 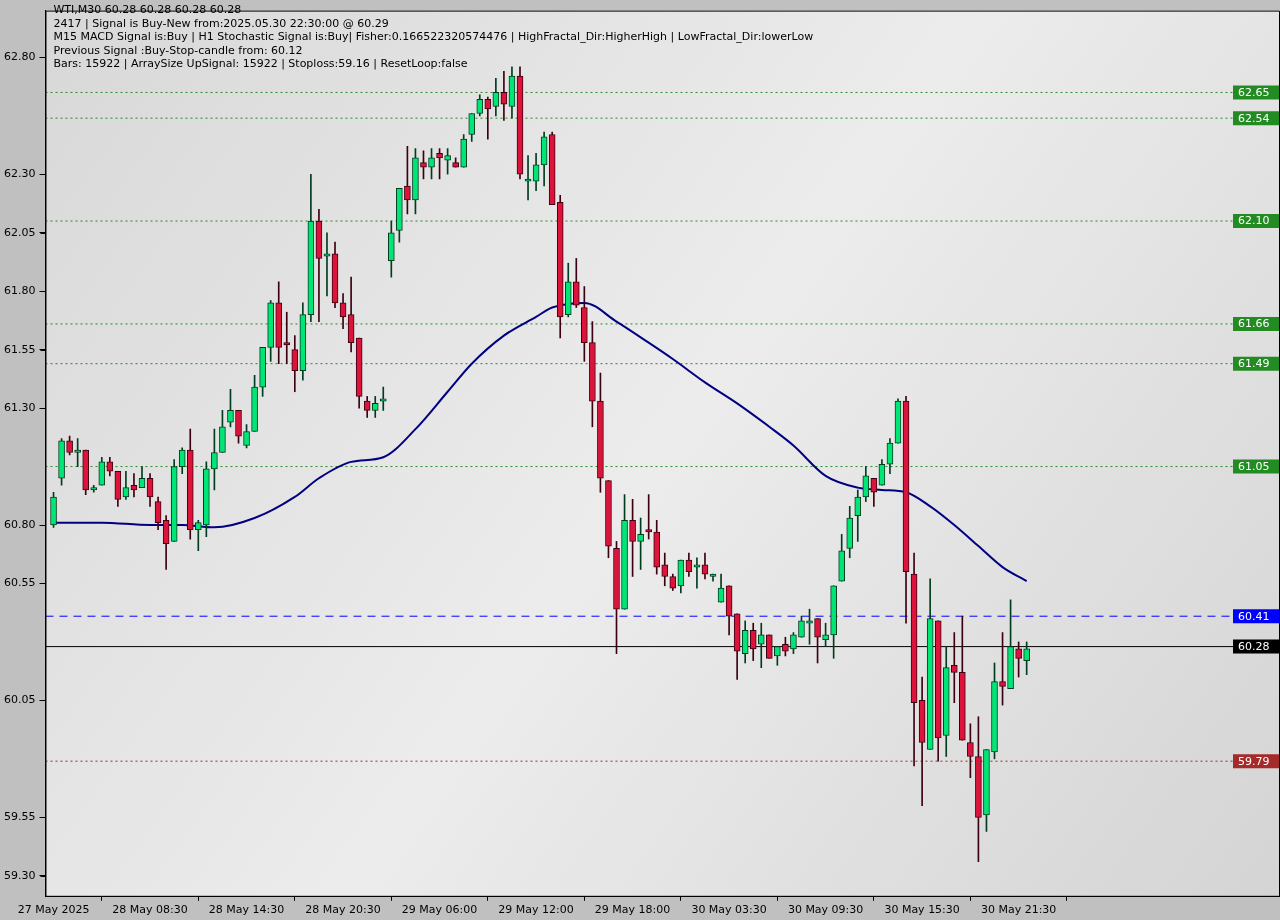 What do you see at coordinates (1254, 646) in the screenshot?
I see `ref-line-label: 60.28` at bounding box center [1254, 646].